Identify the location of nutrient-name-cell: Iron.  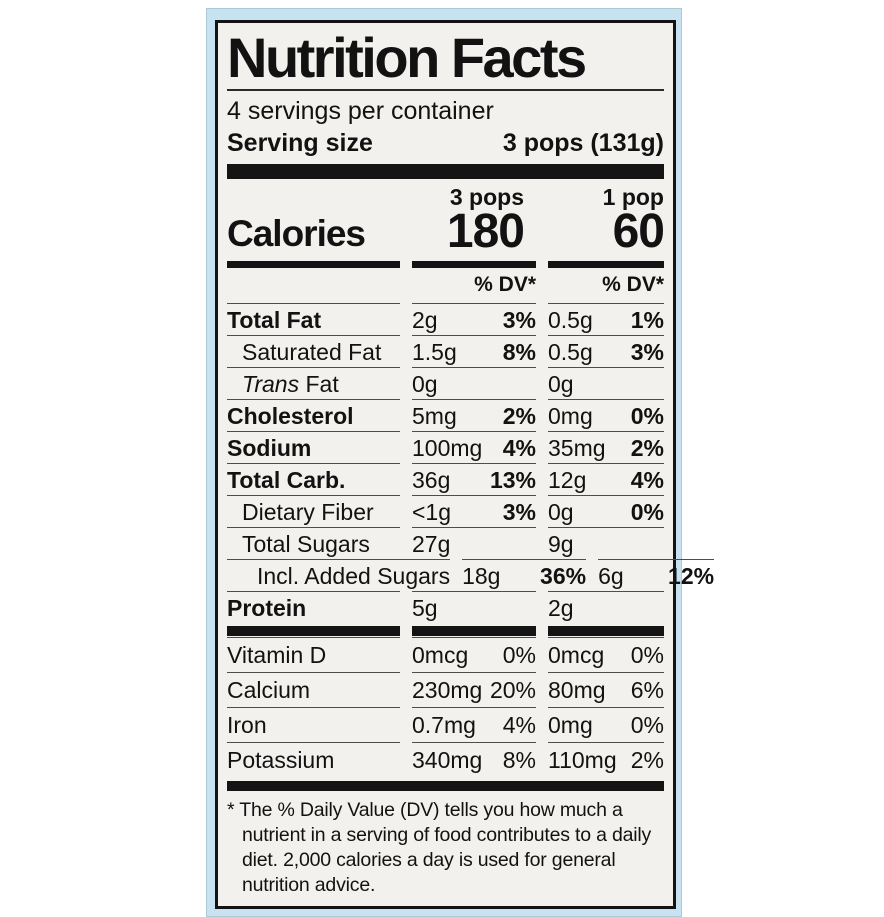
(313, 725).